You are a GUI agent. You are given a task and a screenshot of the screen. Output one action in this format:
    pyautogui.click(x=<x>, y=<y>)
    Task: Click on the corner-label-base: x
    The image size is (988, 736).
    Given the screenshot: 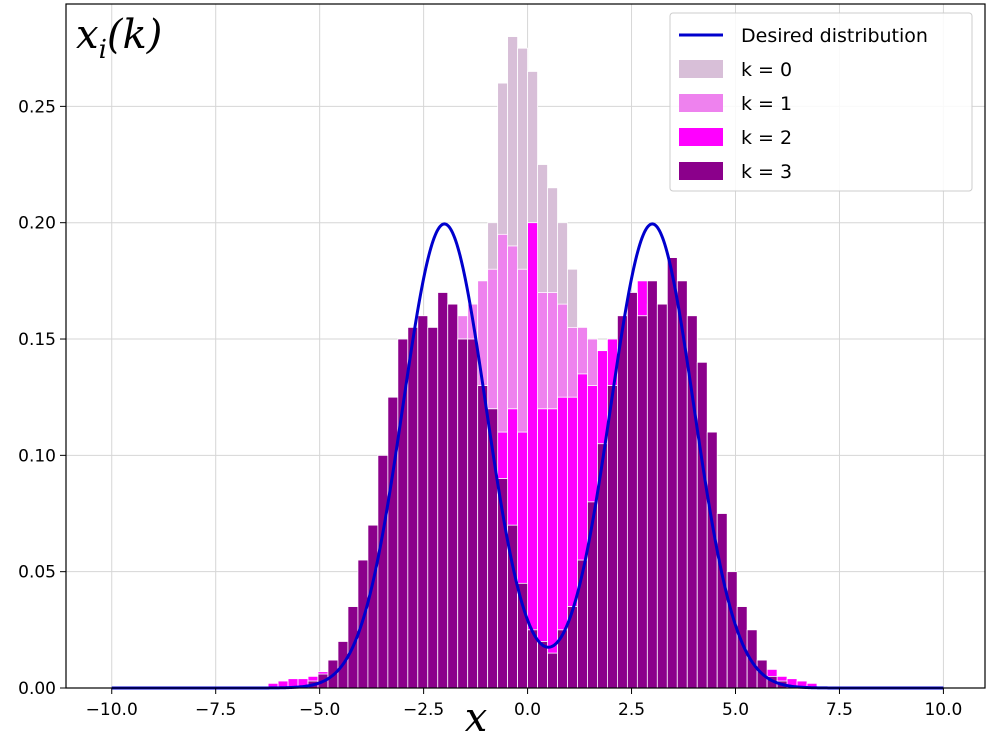 What is the action you would take?
    pyautogui.click(x=87, y=35)
    